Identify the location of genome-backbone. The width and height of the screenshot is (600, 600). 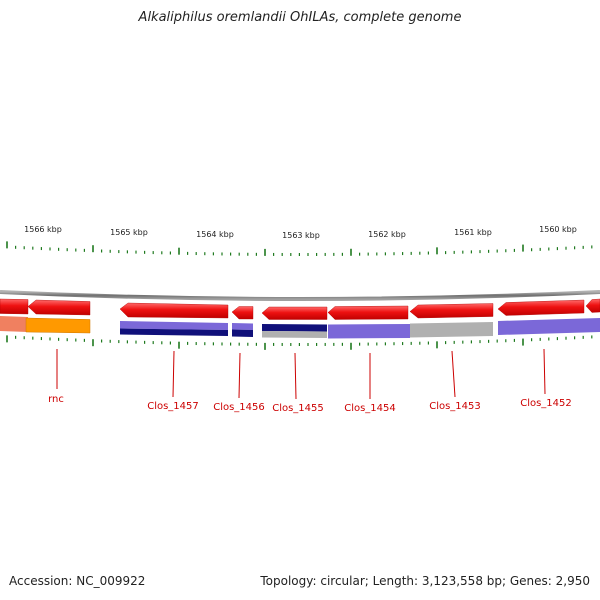
(300, 295).